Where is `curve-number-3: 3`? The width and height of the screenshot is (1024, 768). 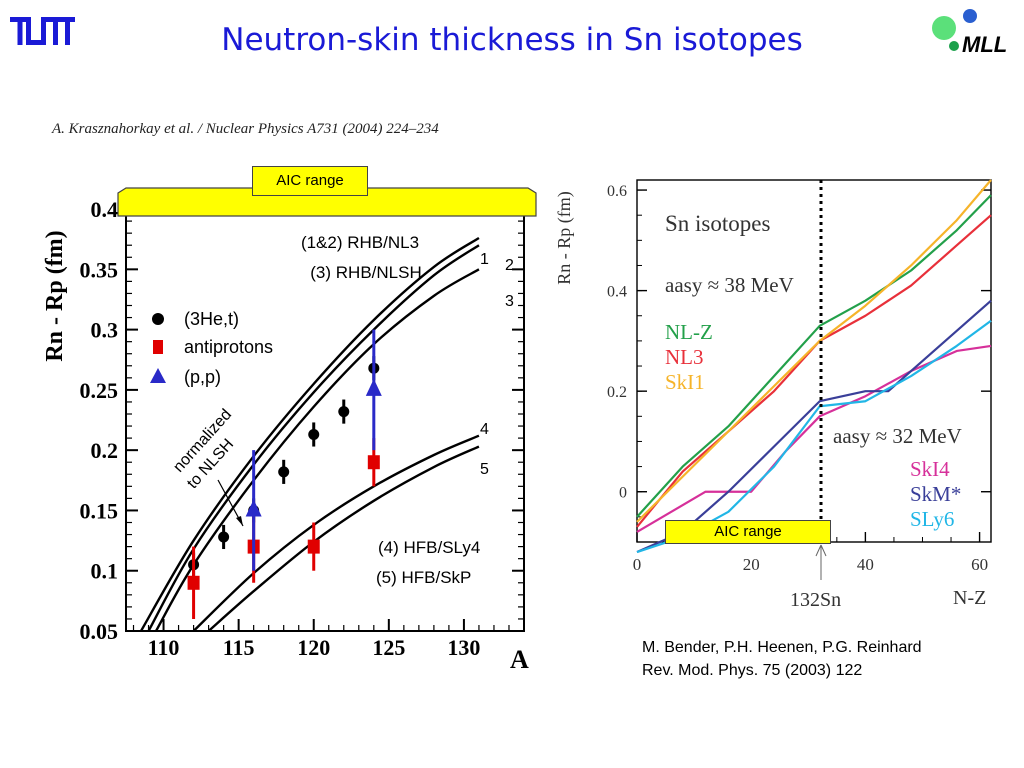
curve-number-3: 3 is located at coordinates (509, 301).